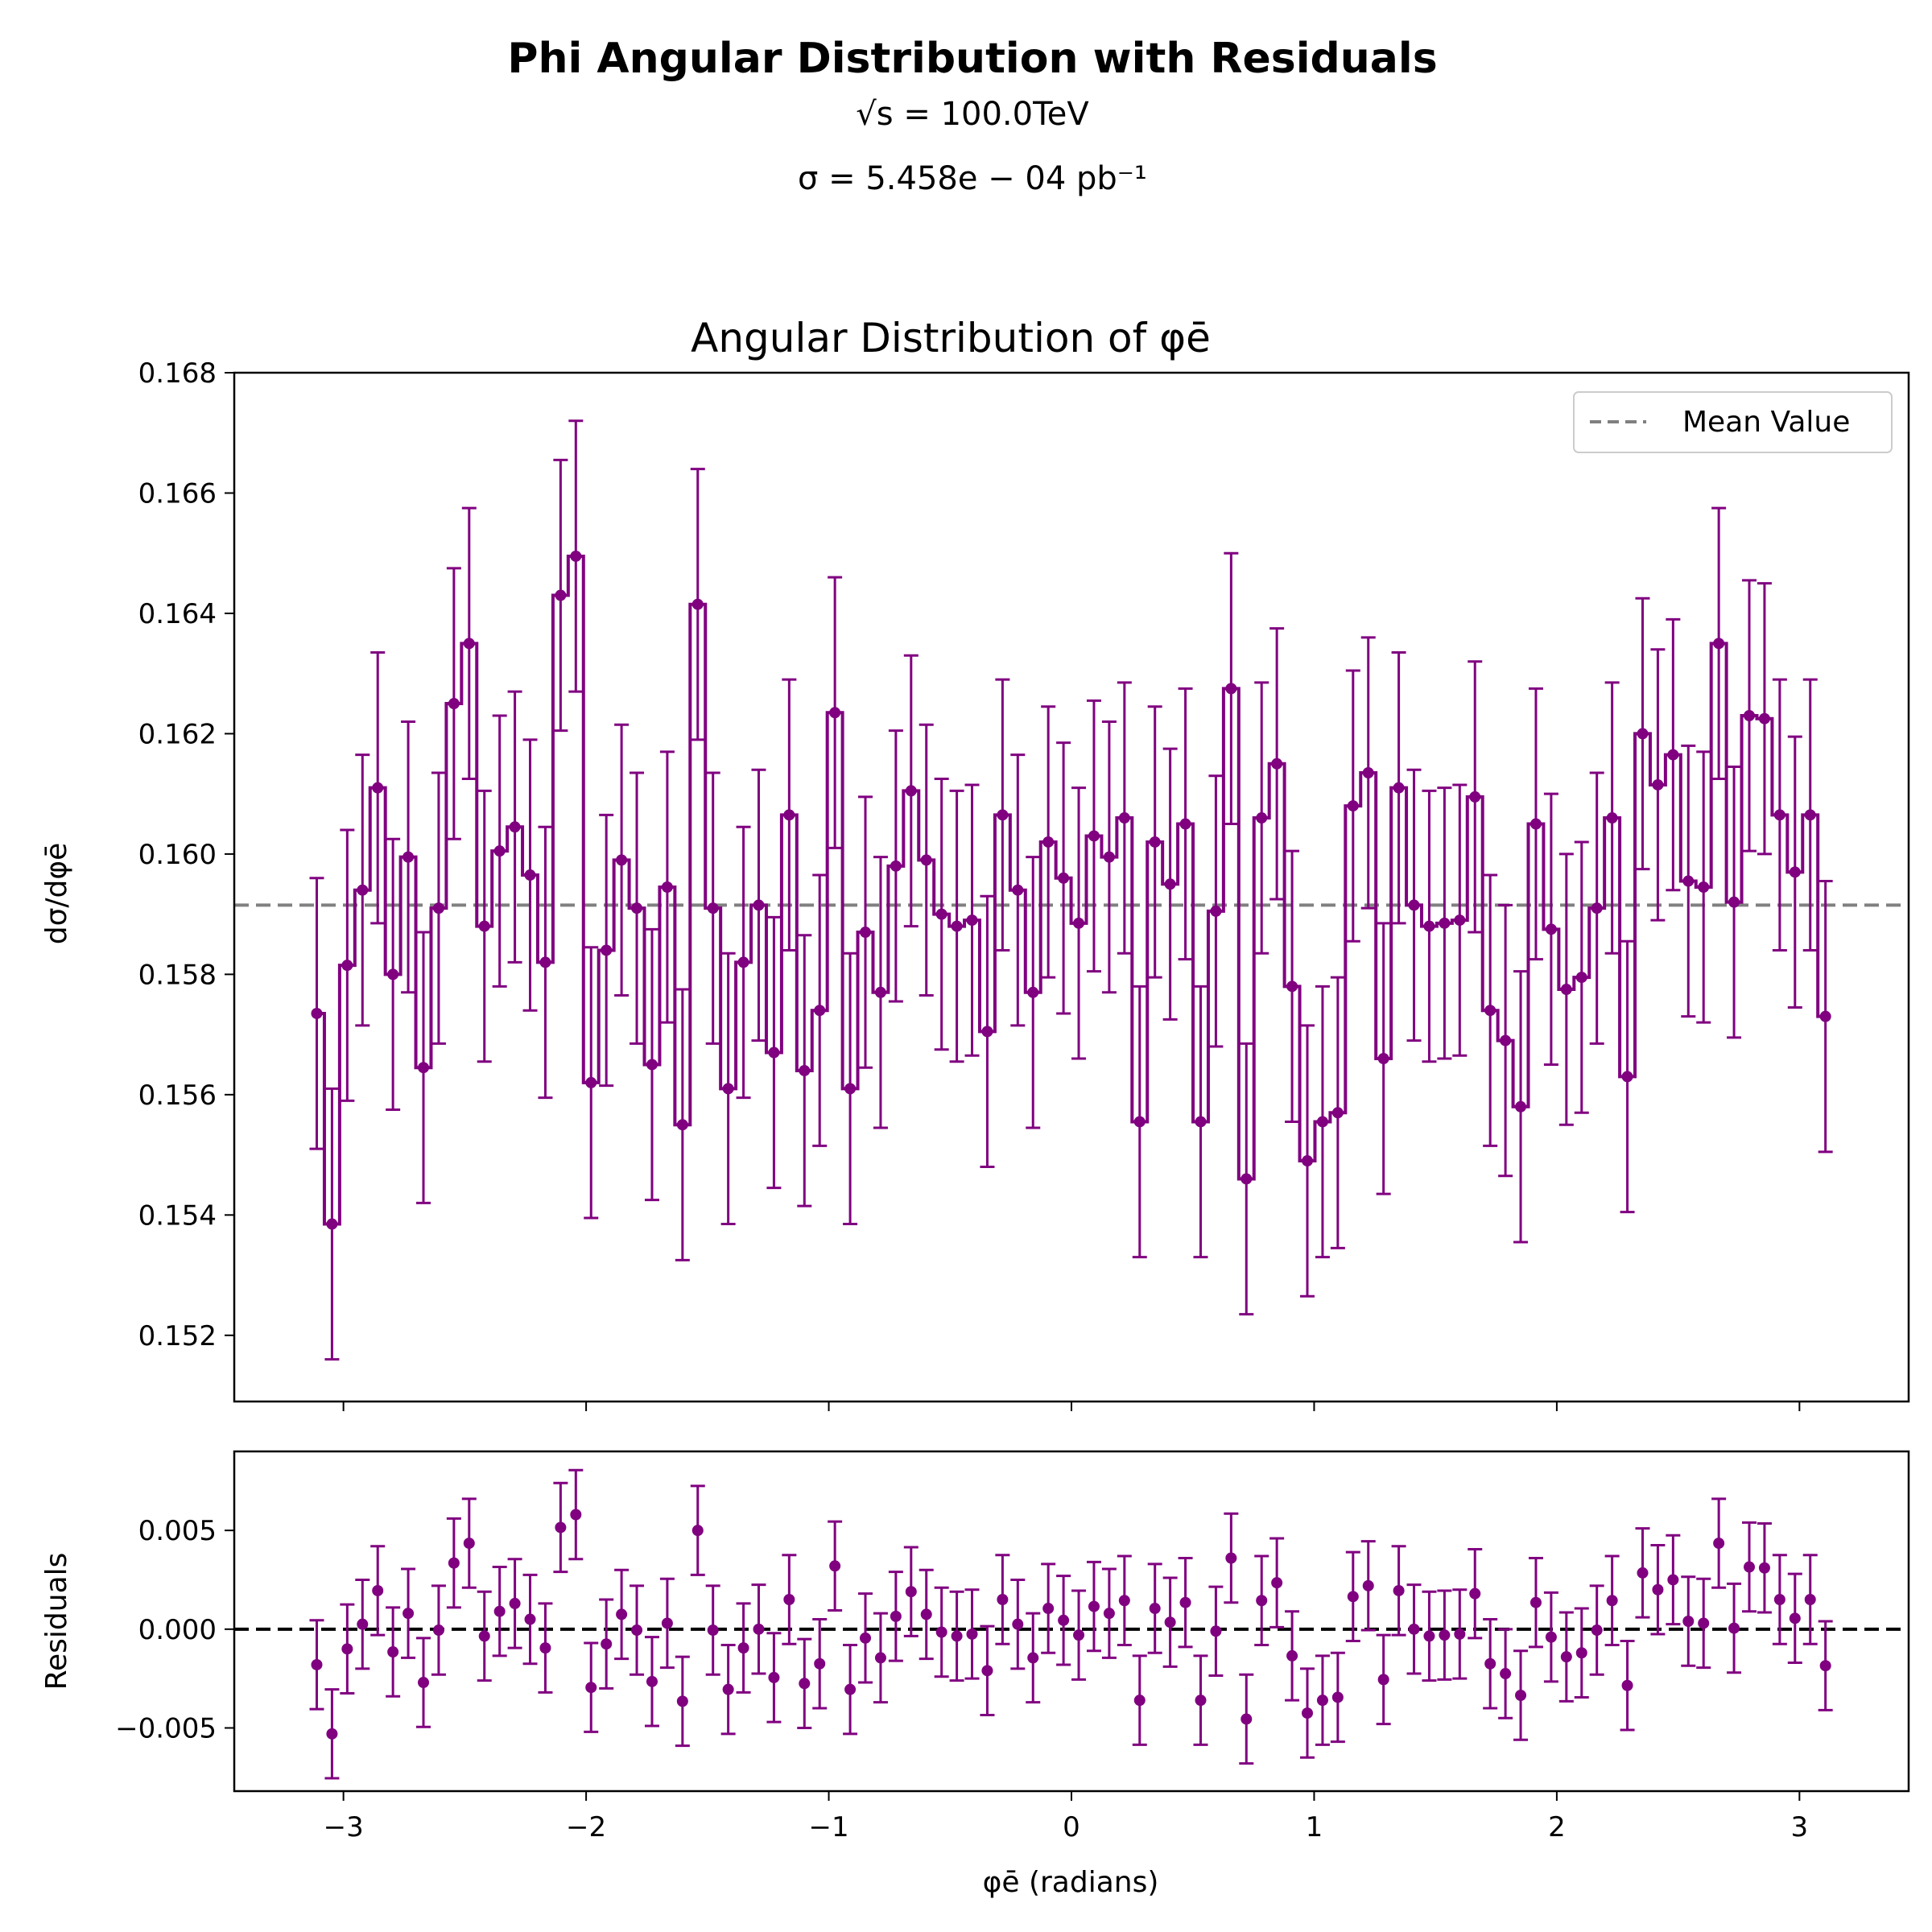 This screenshot has width=1932, height=1932. Describe the element at coordinates (1071, 1827) in the screenshot. I see `x-tick-label: 0` at that location.